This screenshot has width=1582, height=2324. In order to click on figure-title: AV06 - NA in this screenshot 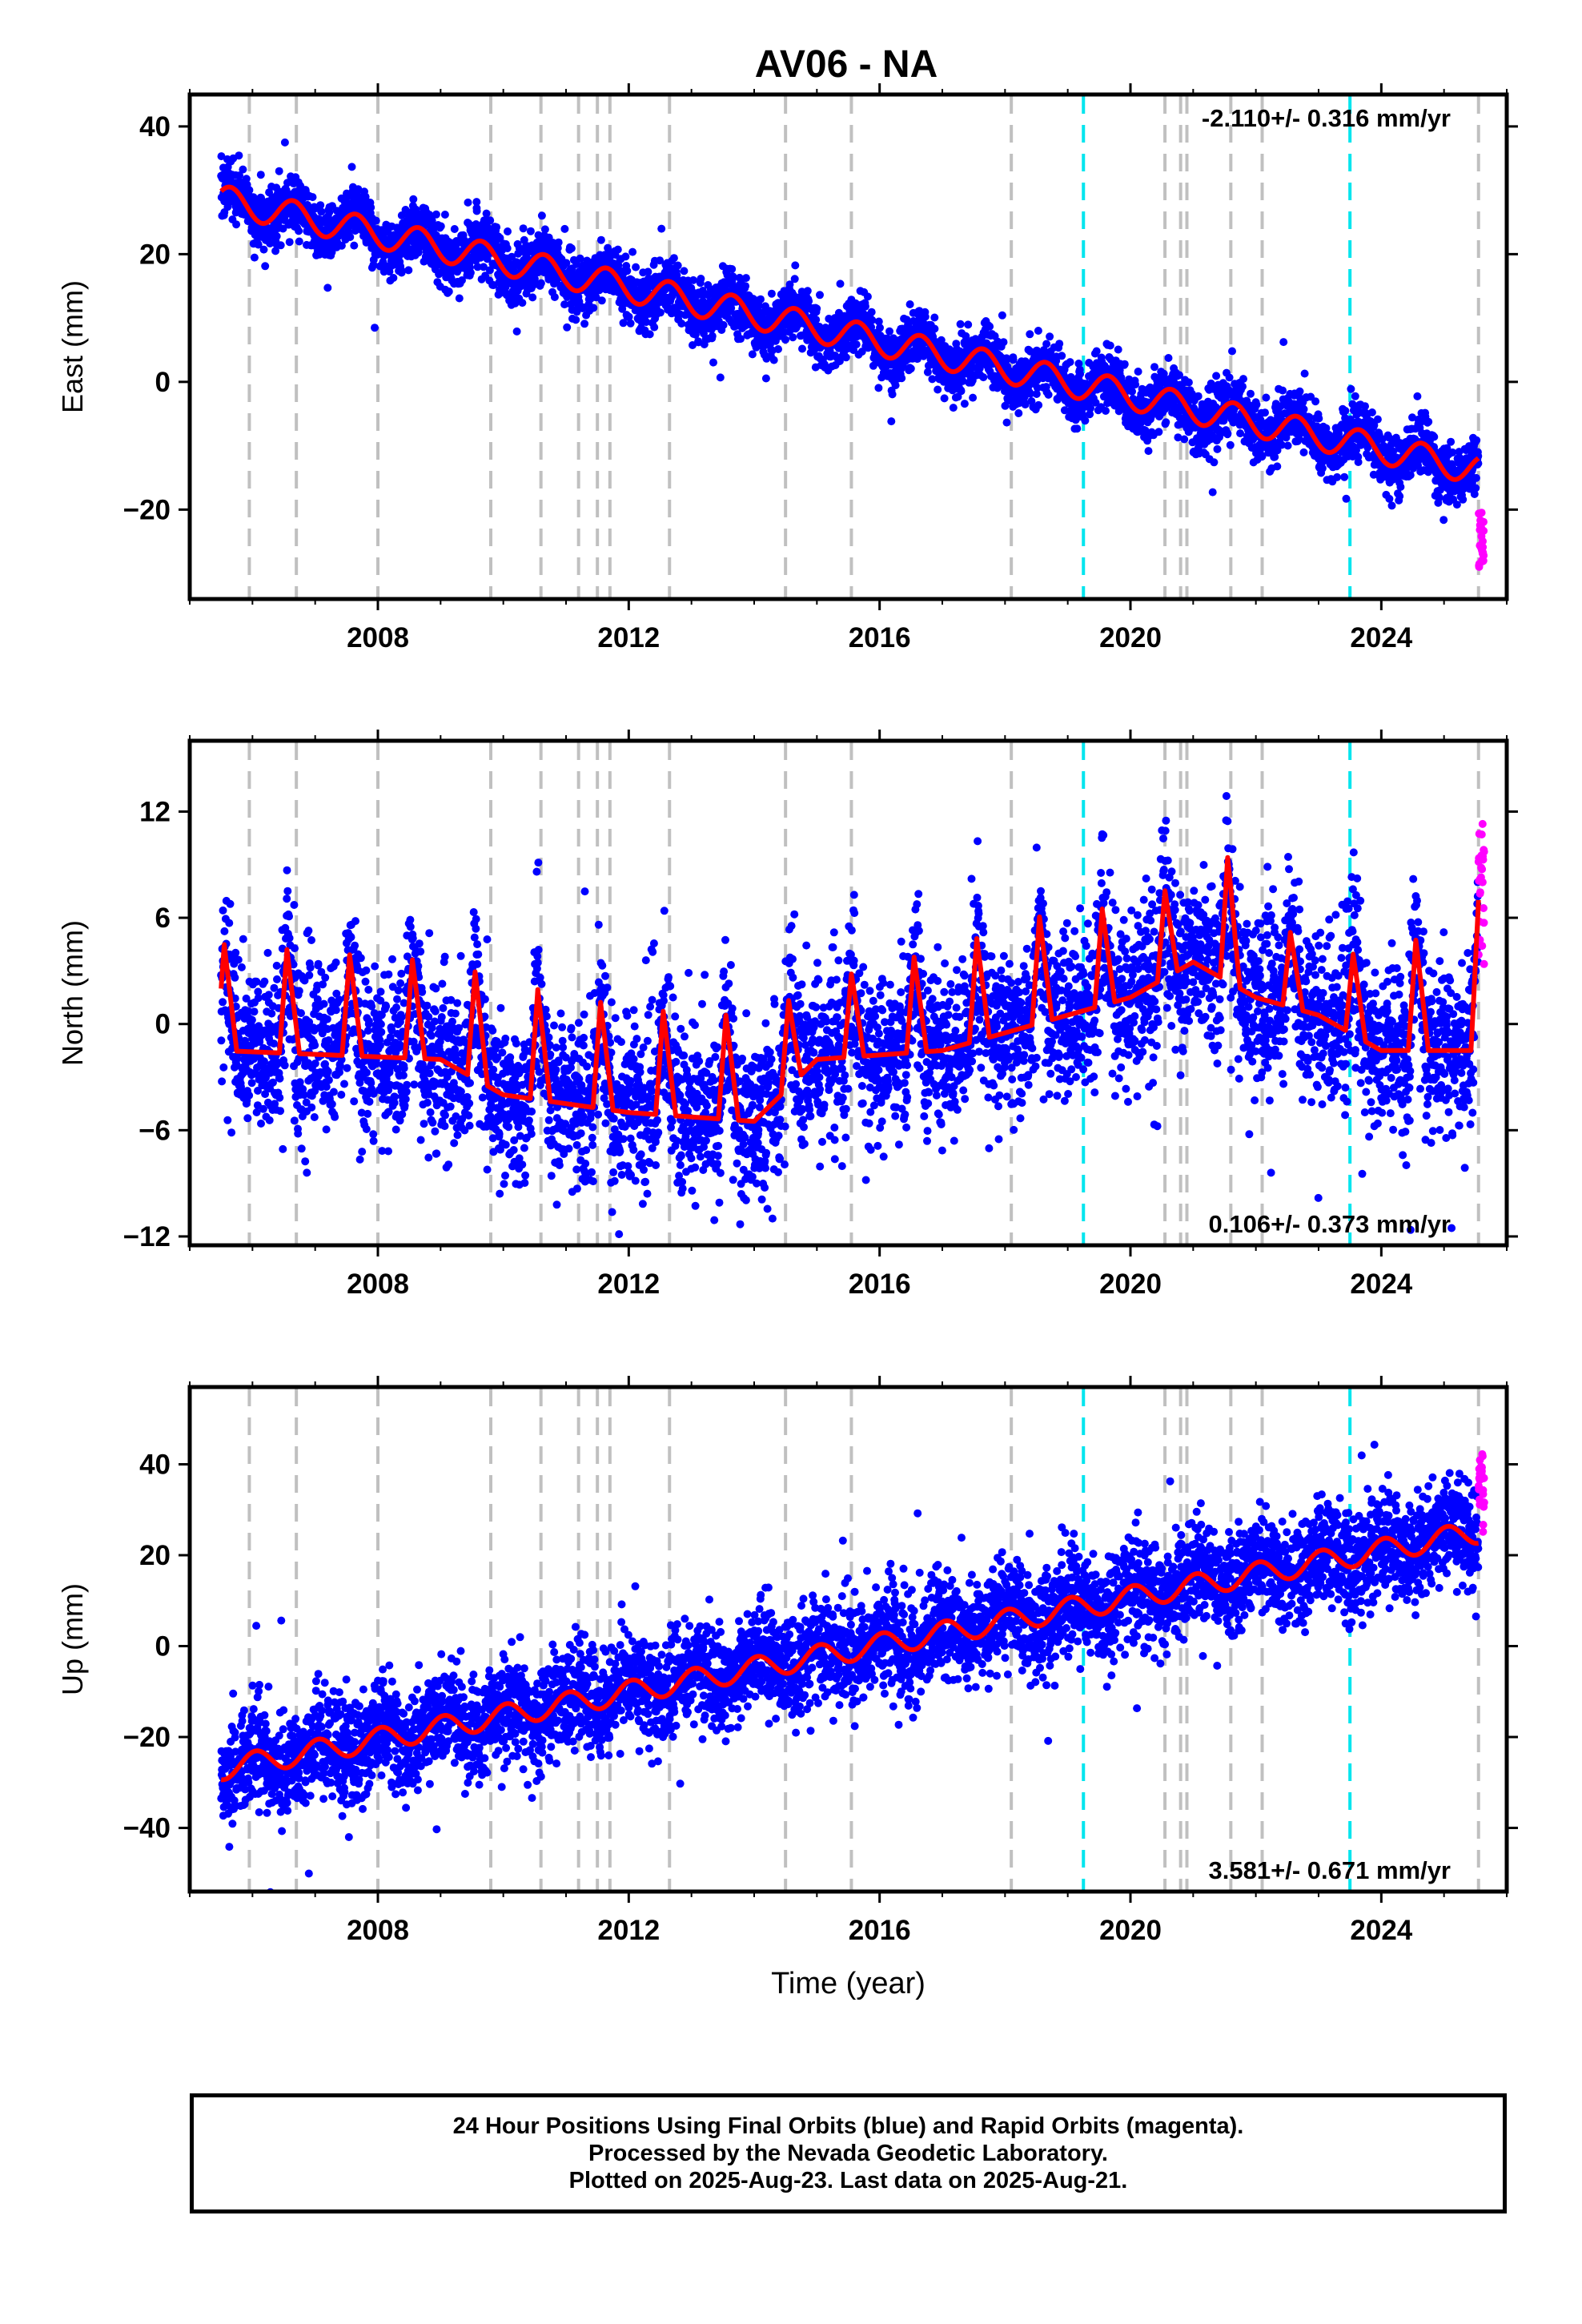, I will do `click(847, 64)`.